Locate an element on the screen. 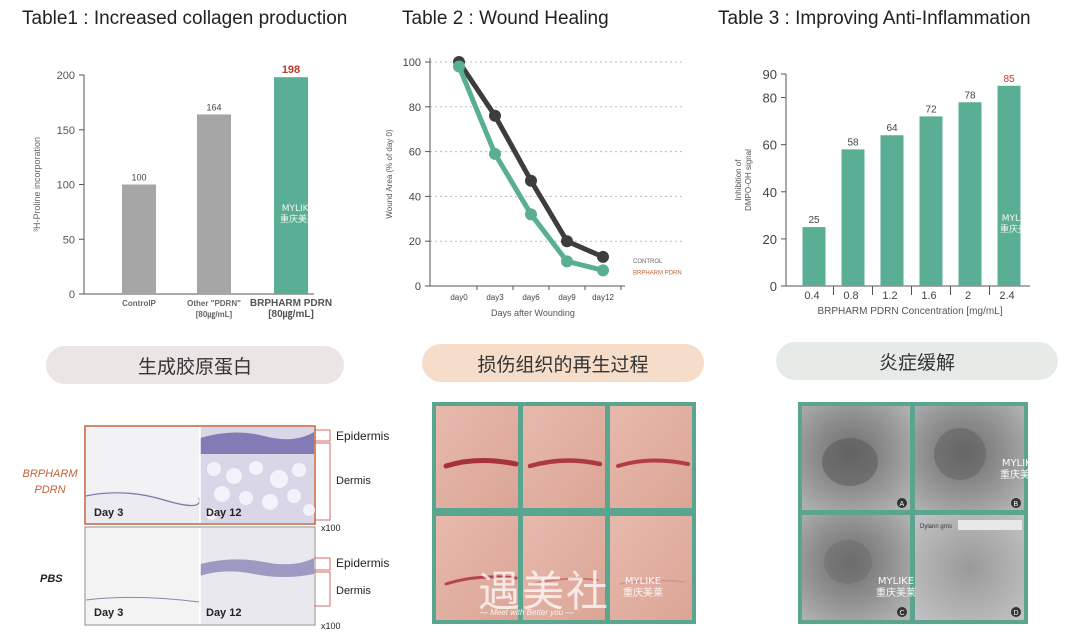 The image size is (1070, 634). bar-value-label: 198 is located at coordinates (291, 70).